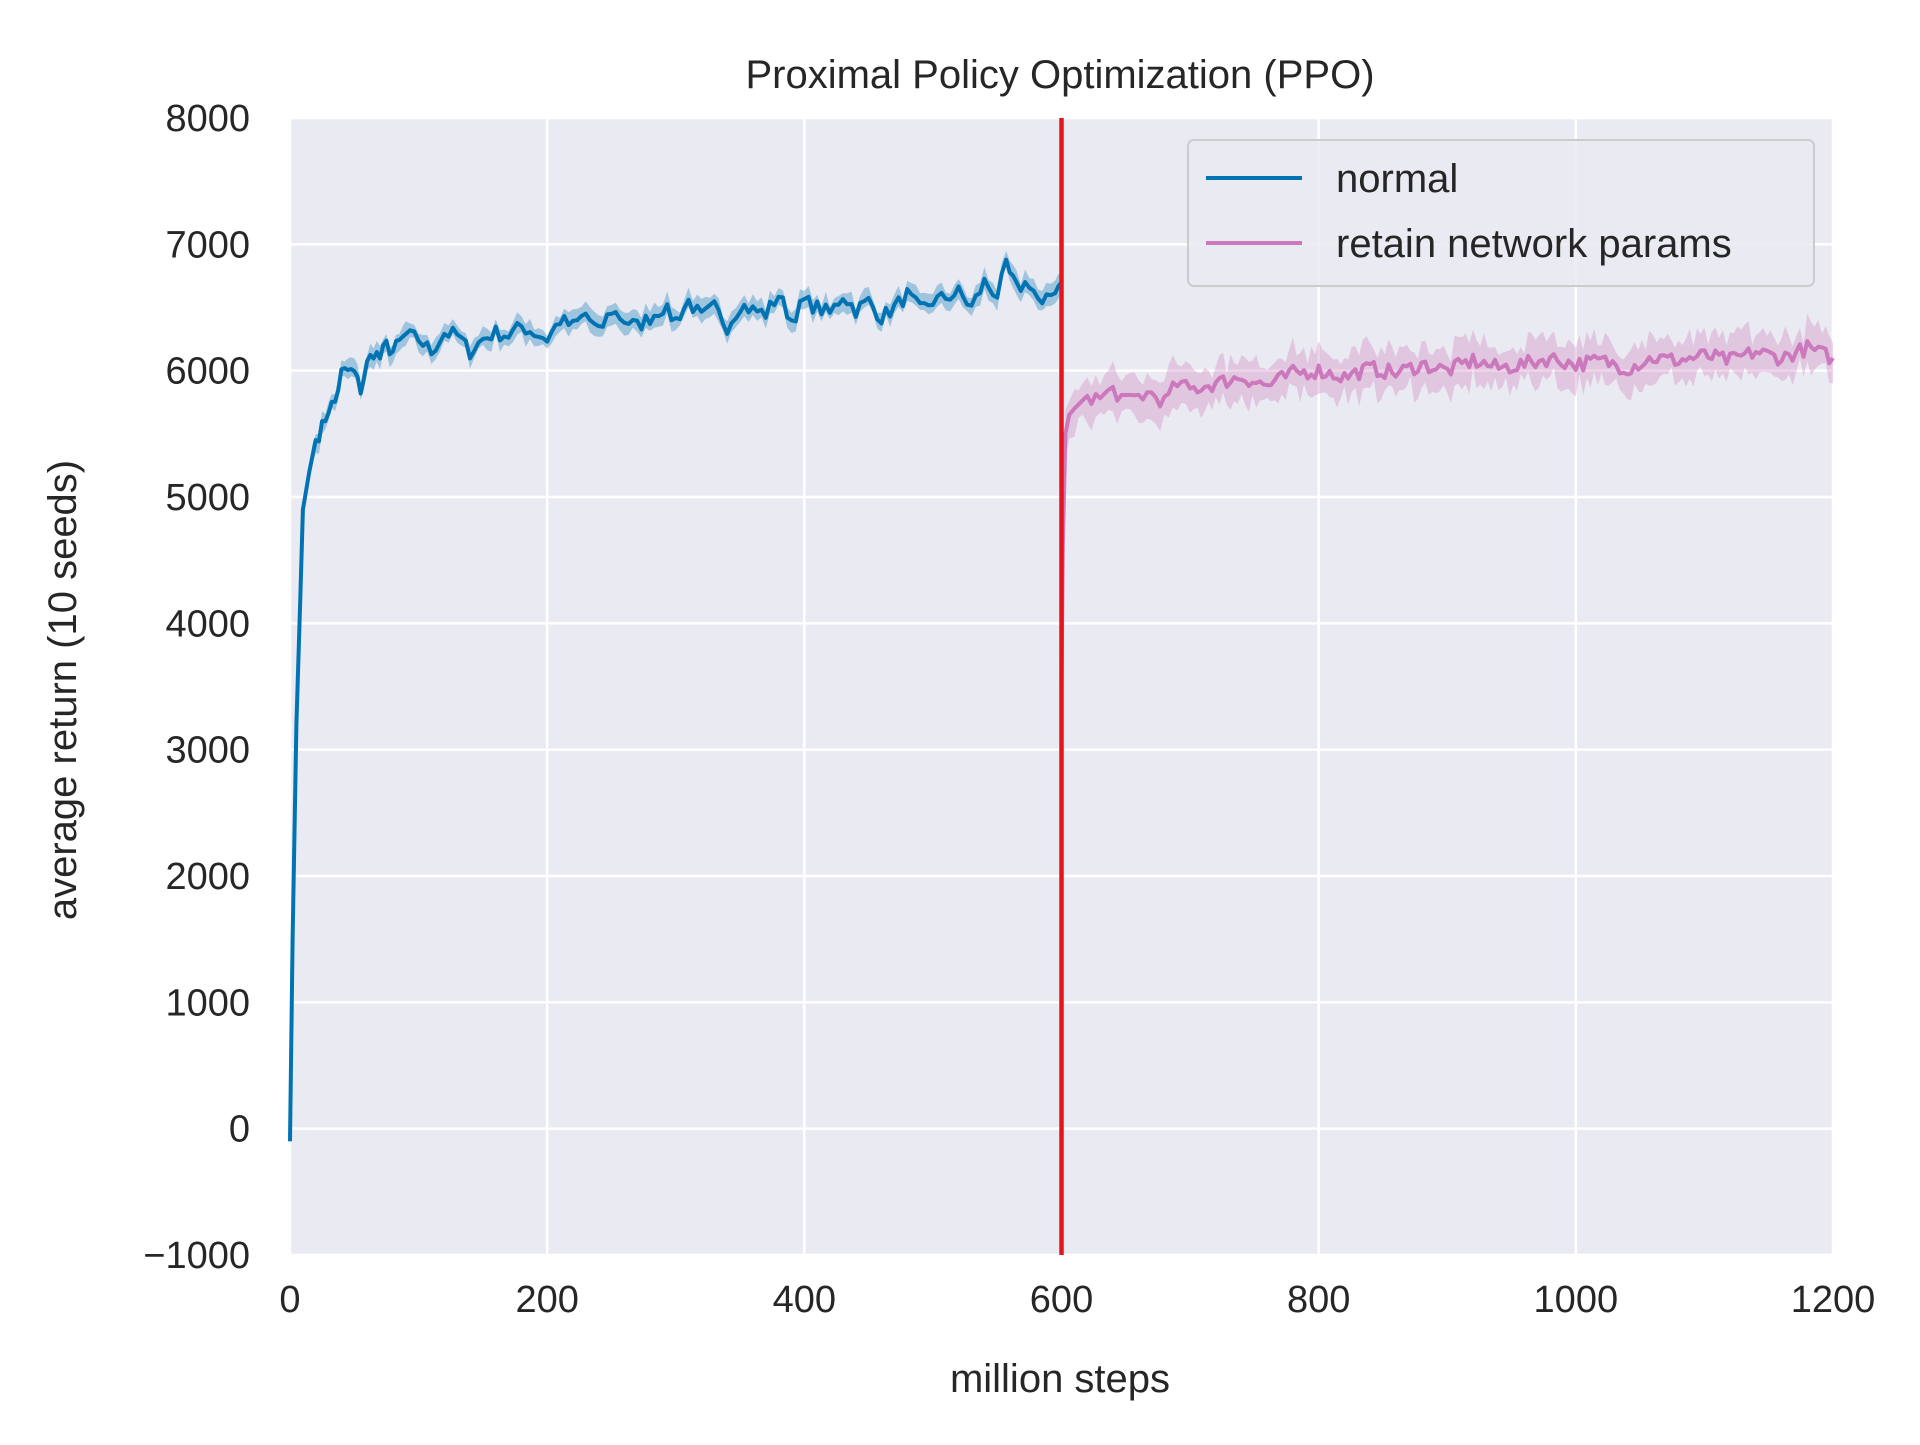 This screenshot has width=1920, height=1445. I want to click on y-tick-label: 0, so click(239, 1130).